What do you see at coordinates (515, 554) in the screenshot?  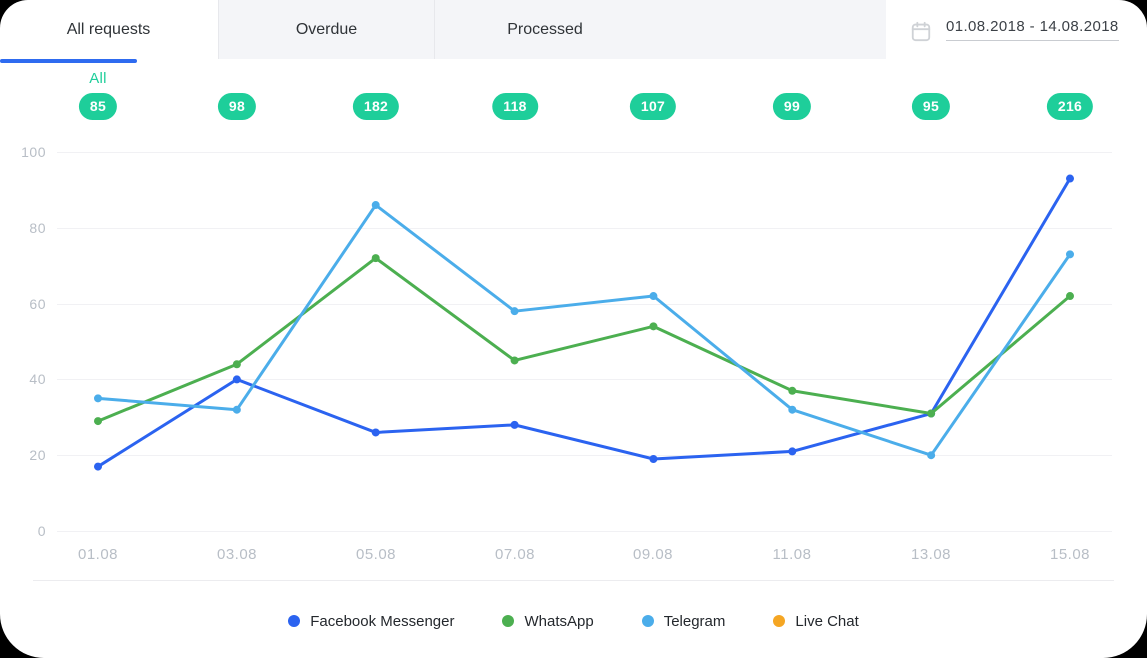 I see `x-axis-tick: 07.08` at bounding box center [515, 554].